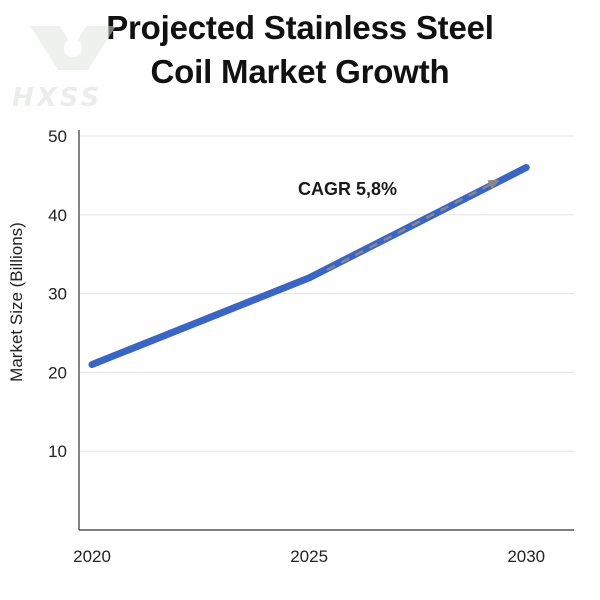 This screenshot has height=600, width=600. Describe the element at coordinates (347, 189) in the screenshot. I see `cagr-annotation: CAGR 5,8%` at that location.